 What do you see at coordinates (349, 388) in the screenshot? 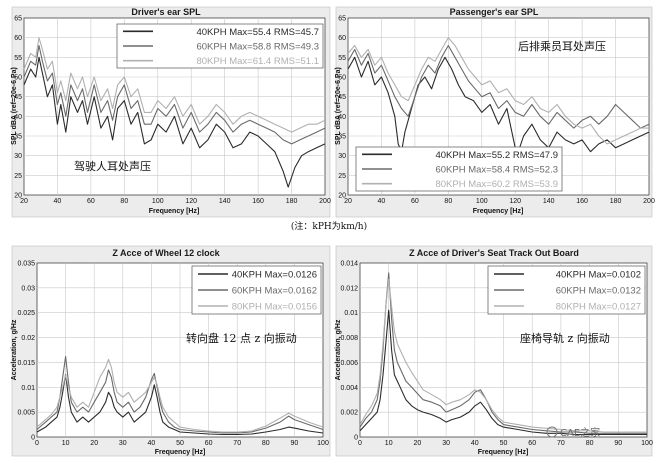
I see `y-tick-label: 0.004` at bounding box center [349, 388].